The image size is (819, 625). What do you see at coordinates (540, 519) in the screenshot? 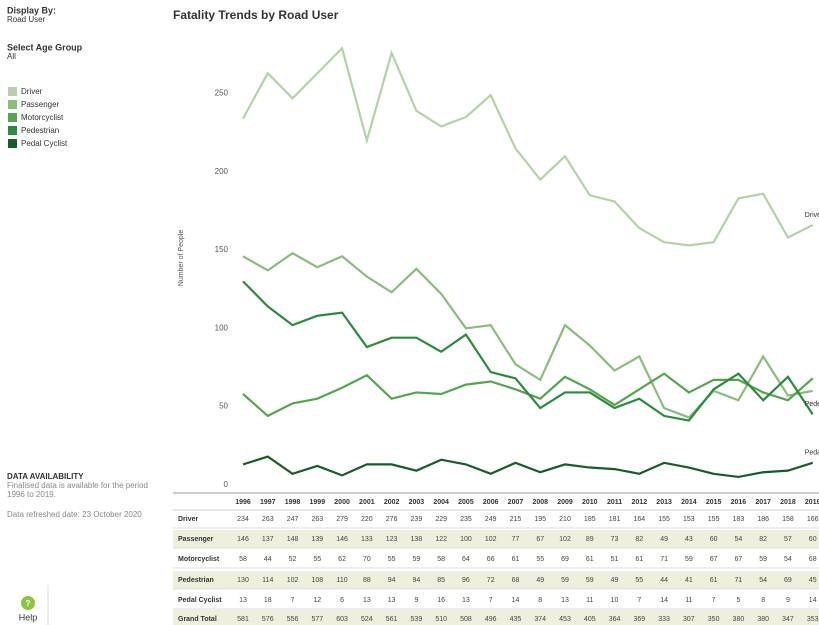
I see `table-cell: 195` at bounding box center [540, 519].